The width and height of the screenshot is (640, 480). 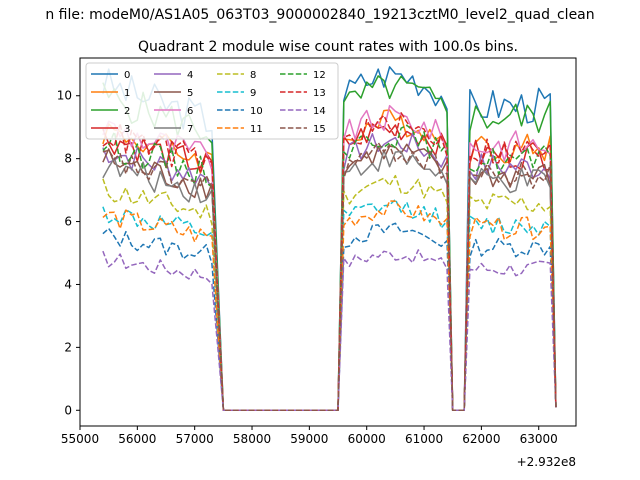 I want to click on x-offset-label: +2.932e8, so click(x=546, y=462).